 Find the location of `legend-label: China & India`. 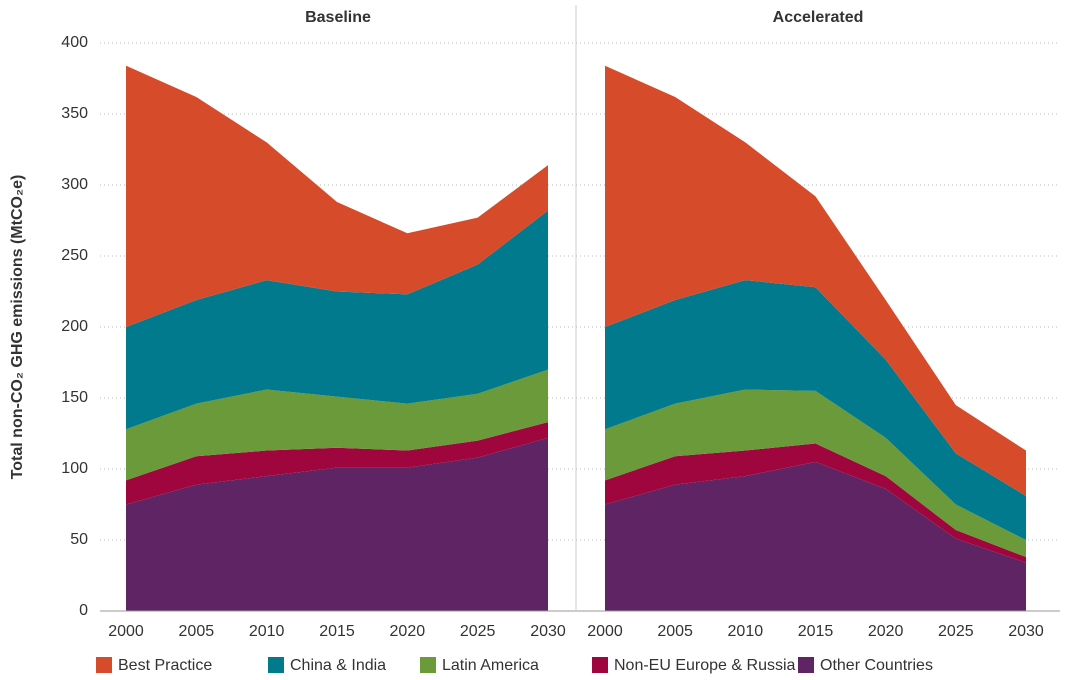

legend-label: China & India is located at coordinates (338, 665).